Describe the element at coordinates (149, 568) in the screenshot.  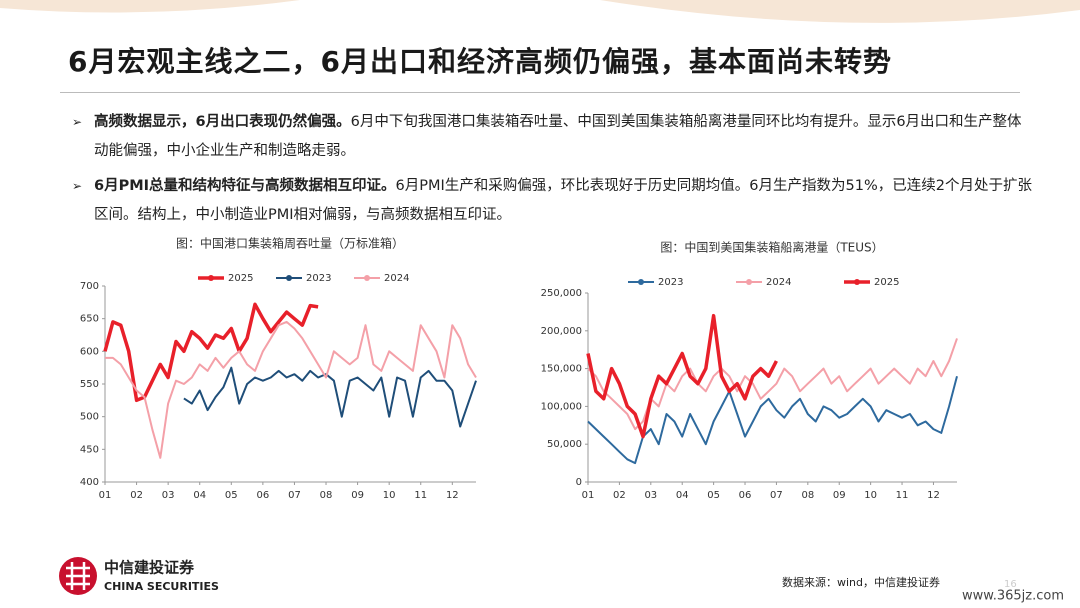
I see `logo-cn: 中信建投证券` at that location.